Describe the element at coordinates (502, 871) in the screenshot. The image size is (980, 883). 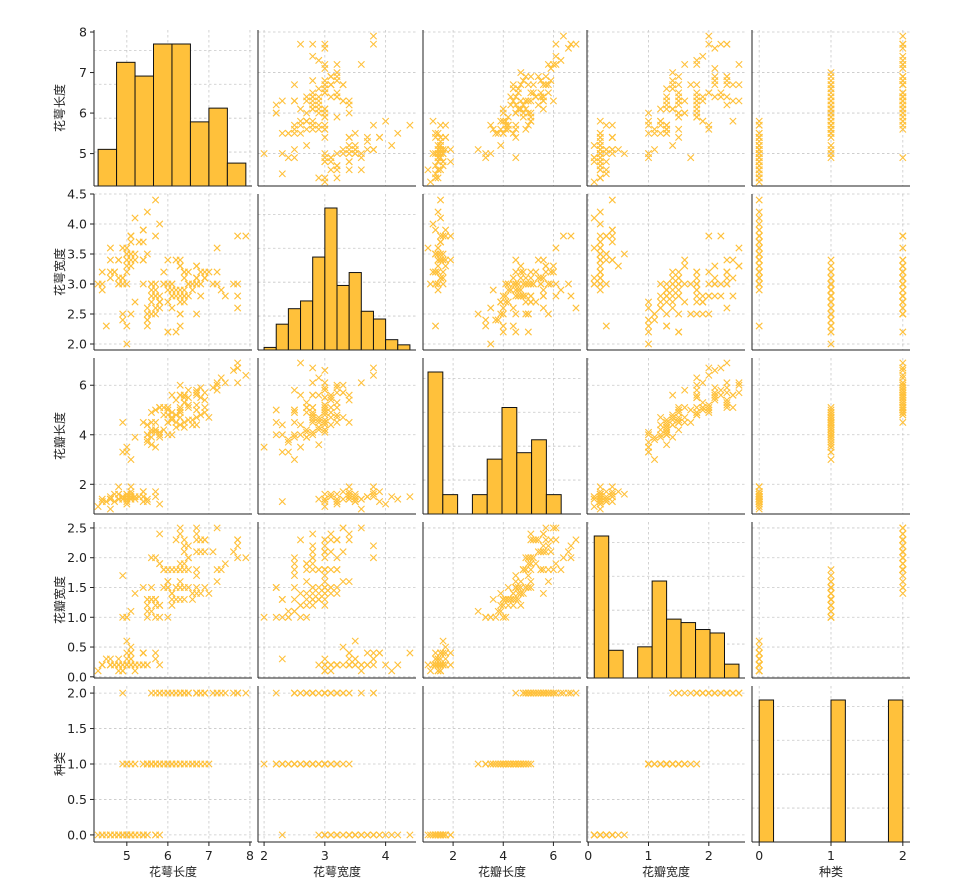
I see `x-axis-label: 花瓣长度` at that location.